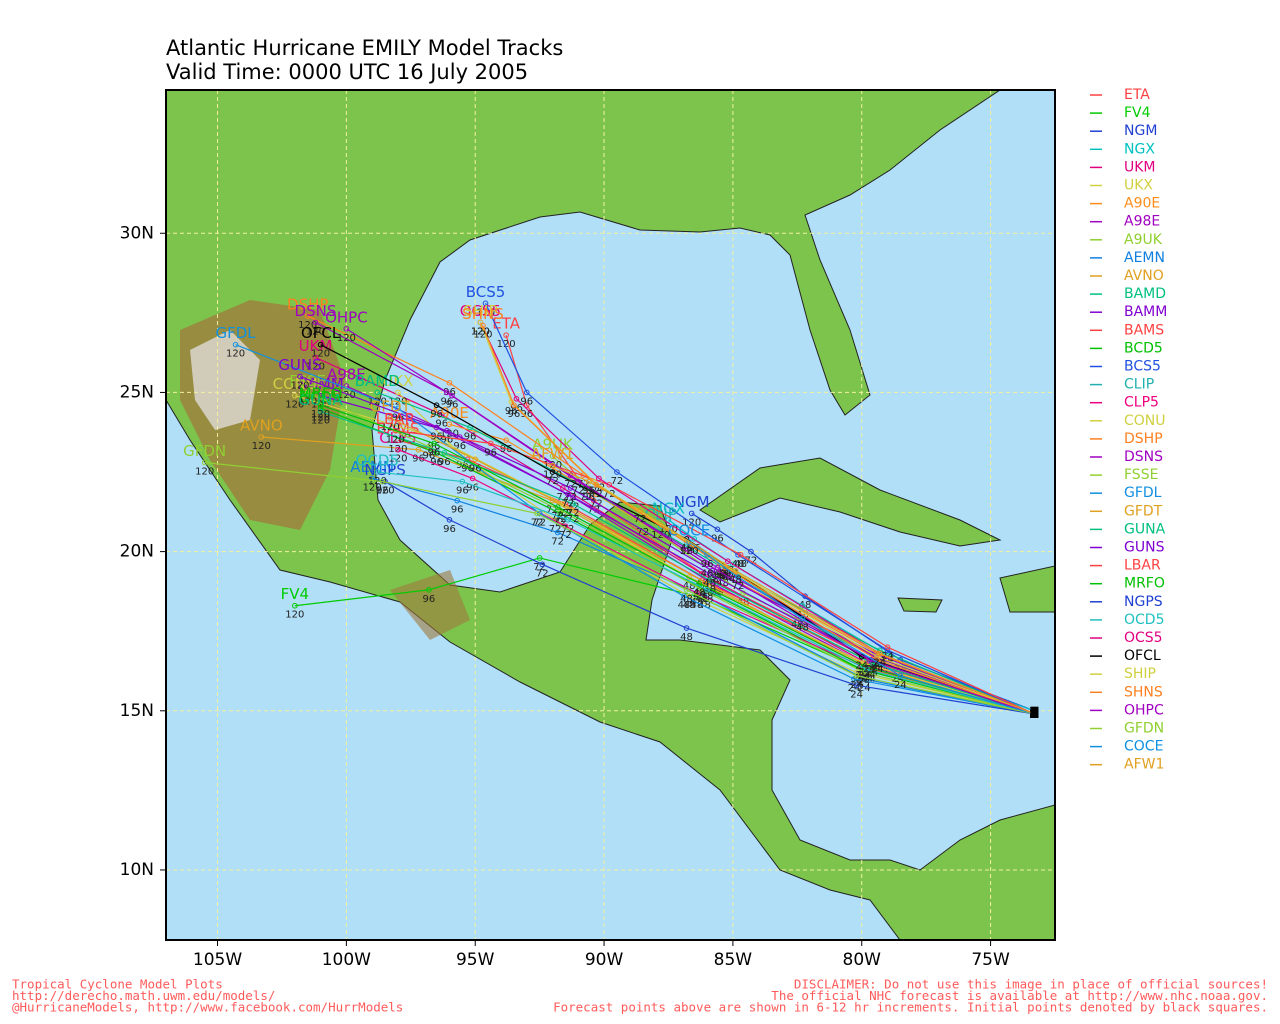 This screenshot has height=1024, width=1280. What do you see at coordinates (1143, 348) in the screenshot?
I see `legend-label: BCD5` at bounding box center [1143, 348].